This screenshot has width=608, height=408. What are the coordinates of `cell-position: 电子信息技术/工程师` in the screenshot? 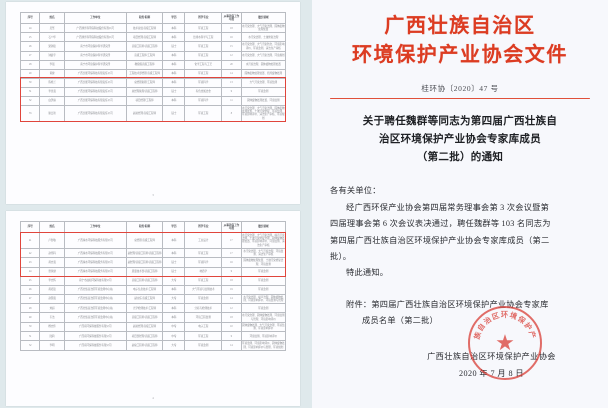 It's located at (144, 289).